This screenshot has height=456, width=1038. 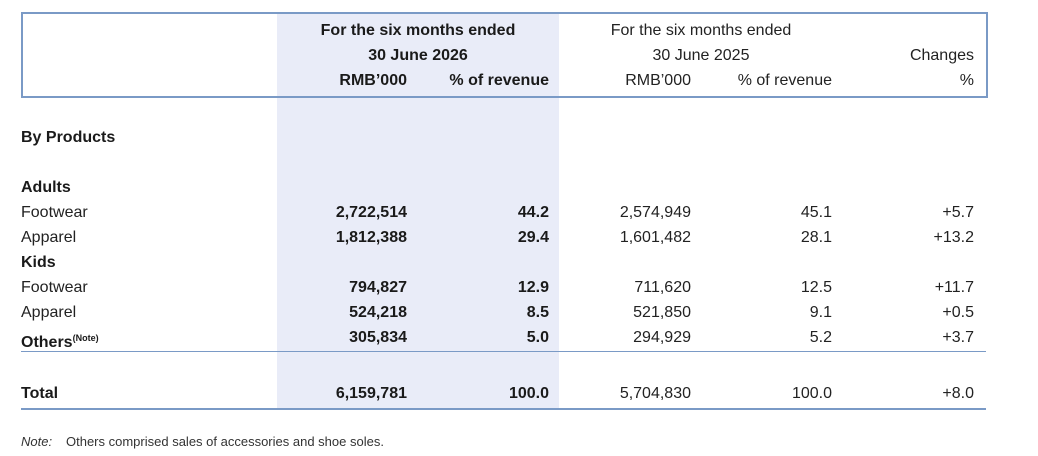 I want to click on col-pct-prior: % of revenue, so click(x=784, y=80).